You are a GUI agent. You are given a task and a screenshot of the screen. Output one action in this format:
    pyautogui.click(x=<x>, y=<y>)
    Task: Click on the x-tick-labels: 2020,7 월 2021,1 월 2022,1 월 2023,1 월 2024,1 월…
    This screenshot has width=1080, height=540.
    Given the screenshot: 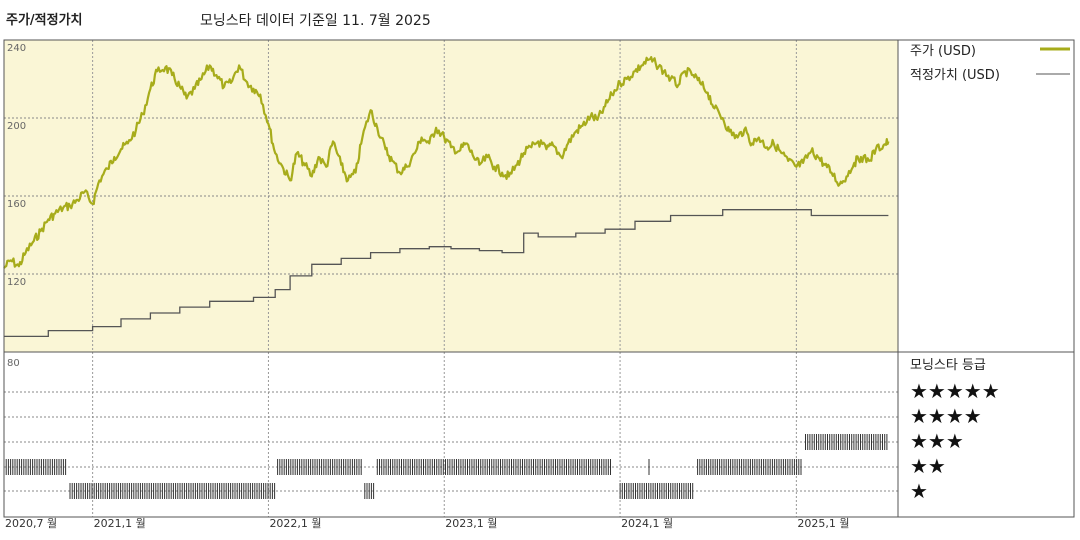 What is the action you would take?
    pyautogui.click(x=427, y=523)
    